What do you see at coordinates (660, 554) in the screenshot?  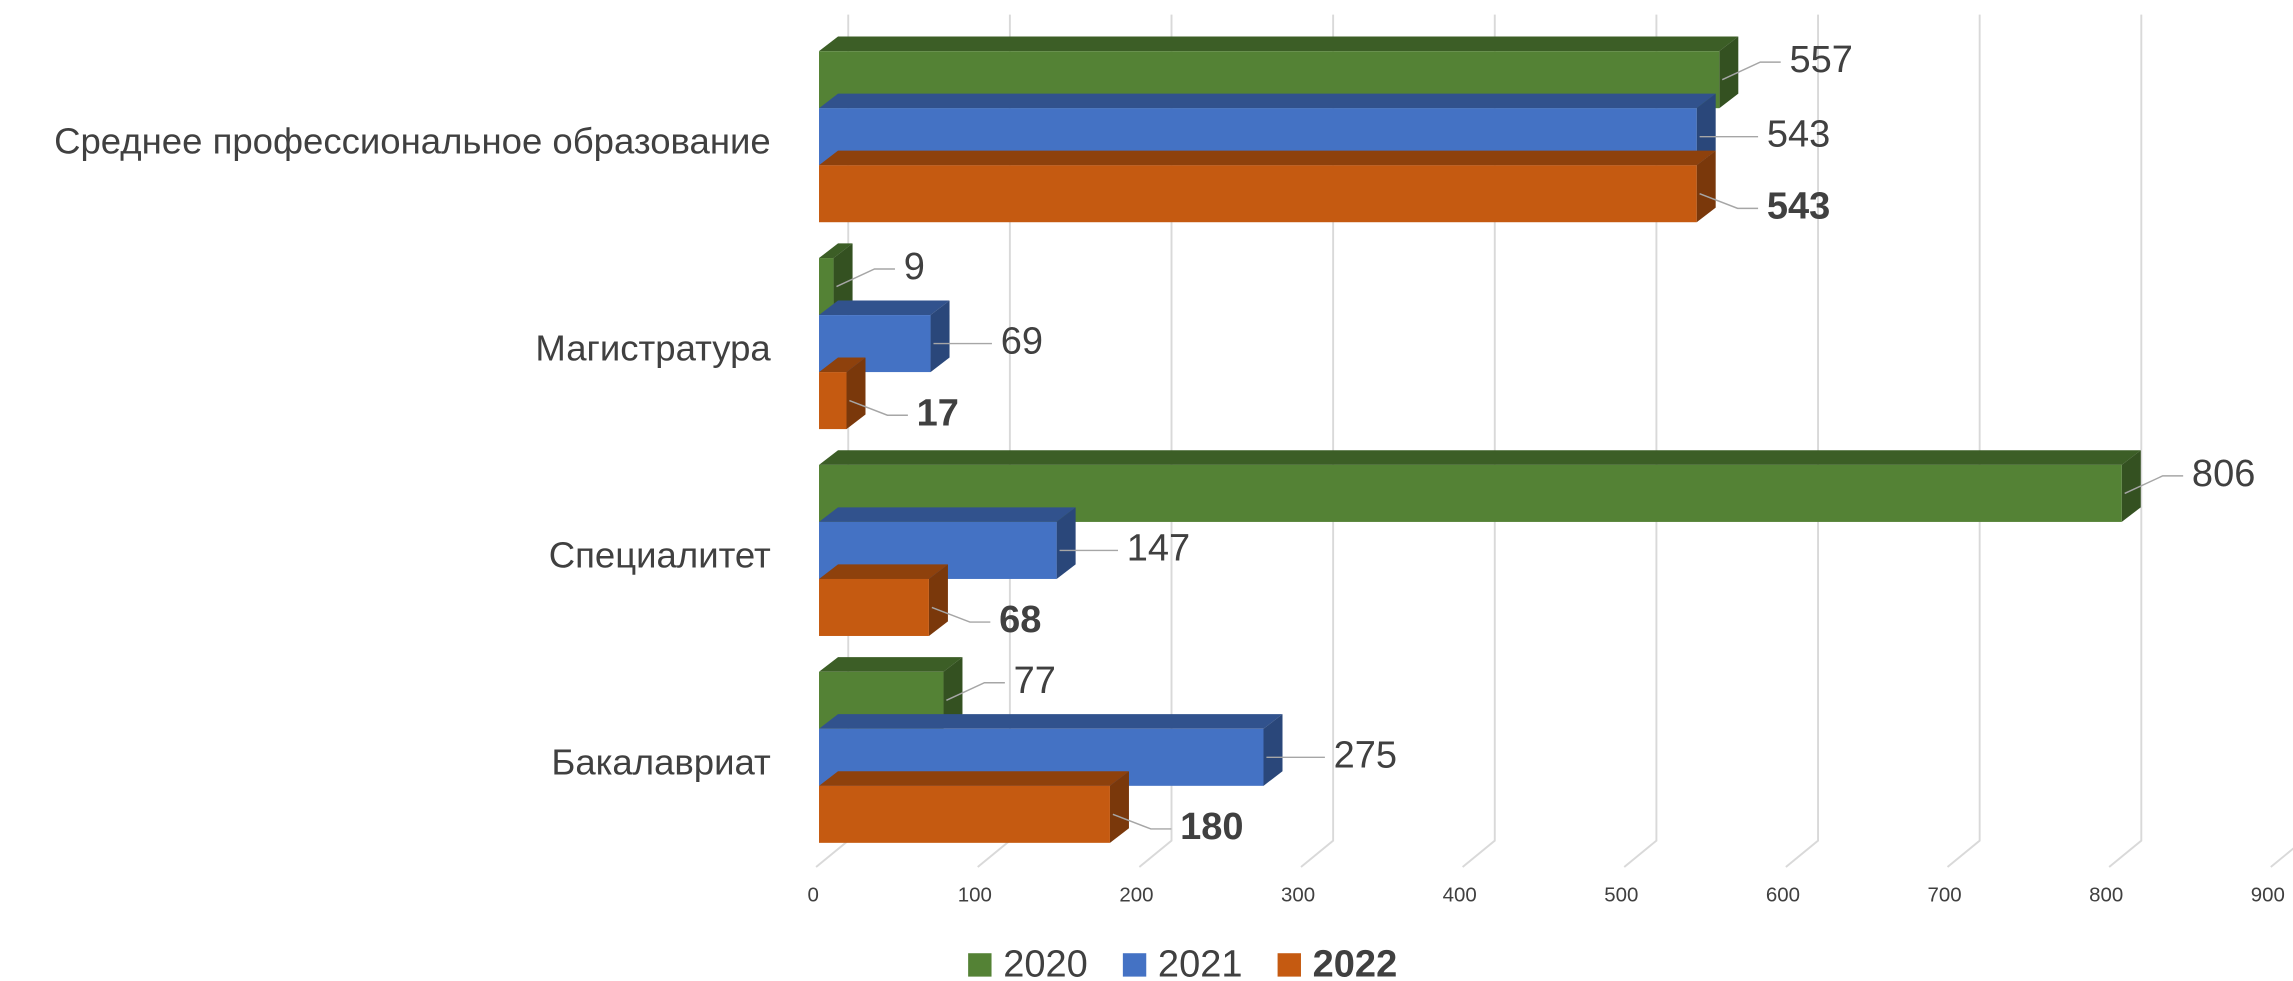 I see `category-label: Специалитет` at bounding box center [660, 554].